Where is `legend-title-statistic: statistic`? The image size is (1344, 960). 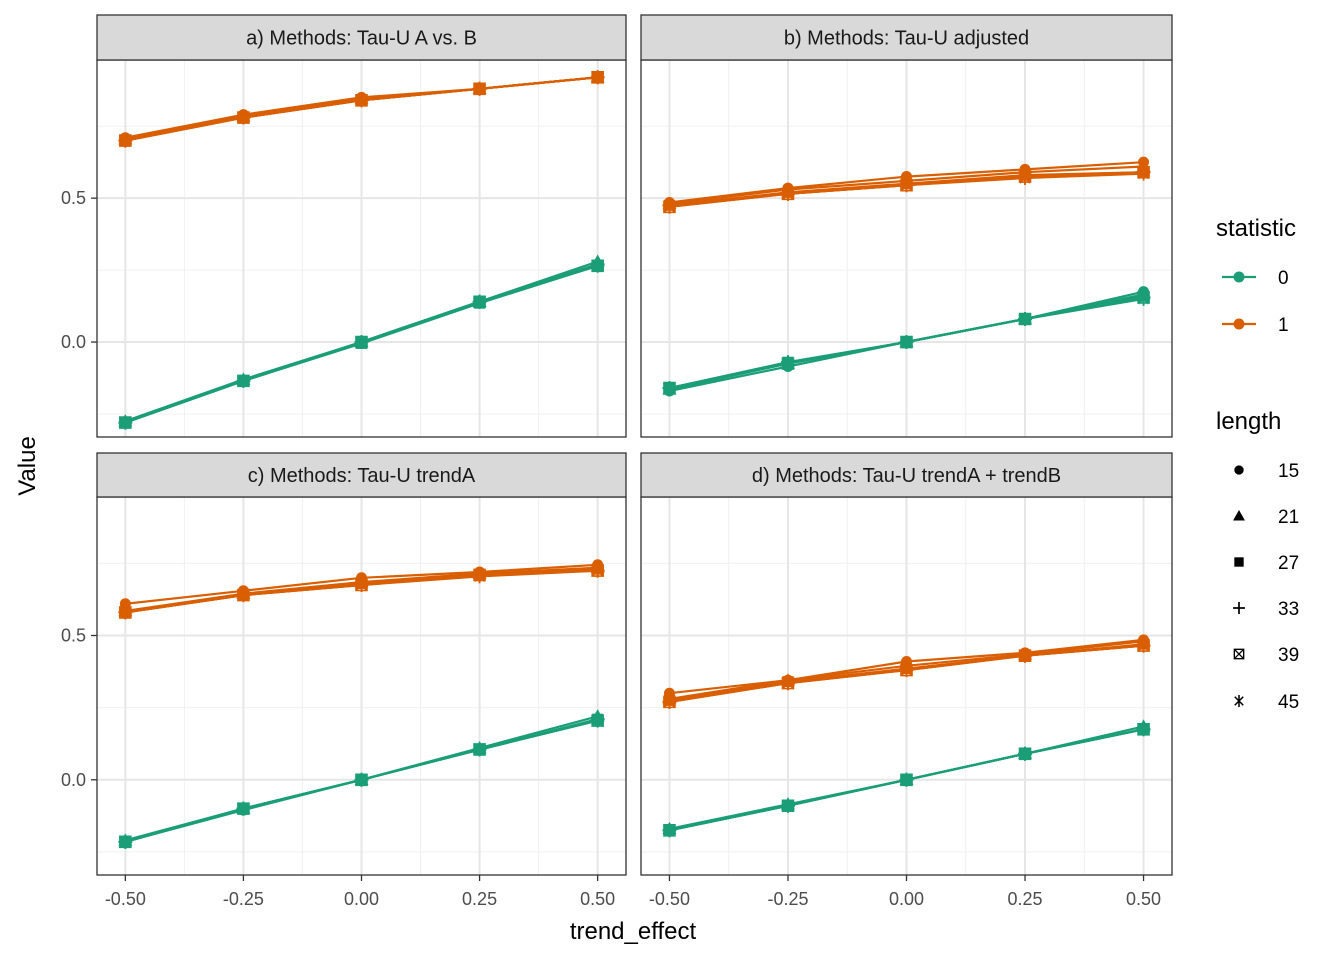 legend-title-statistic: statistic is located at coordinates (1256, 228).